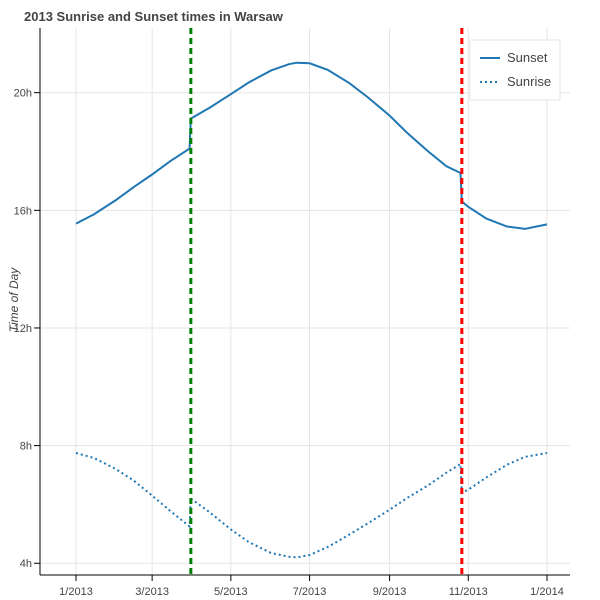 The image size is (600, 600). What do you see at coordinates (310, 592) in the screenshot?
I see `x-tick-label: 7/2013` at bounding box center [310, 592].